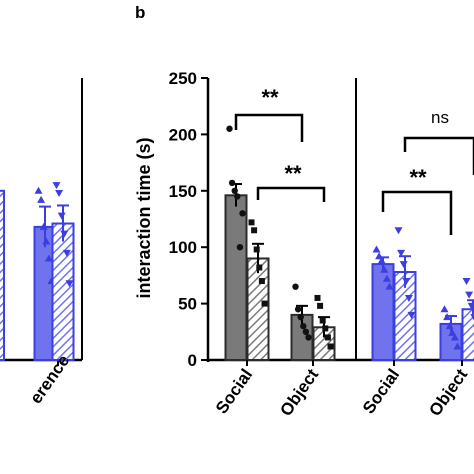 The width and height of the screenshot is (474, 474). Describe the element at coordinates (63, 291) in the screenshot. I see `left-hatched-bar` at that location.